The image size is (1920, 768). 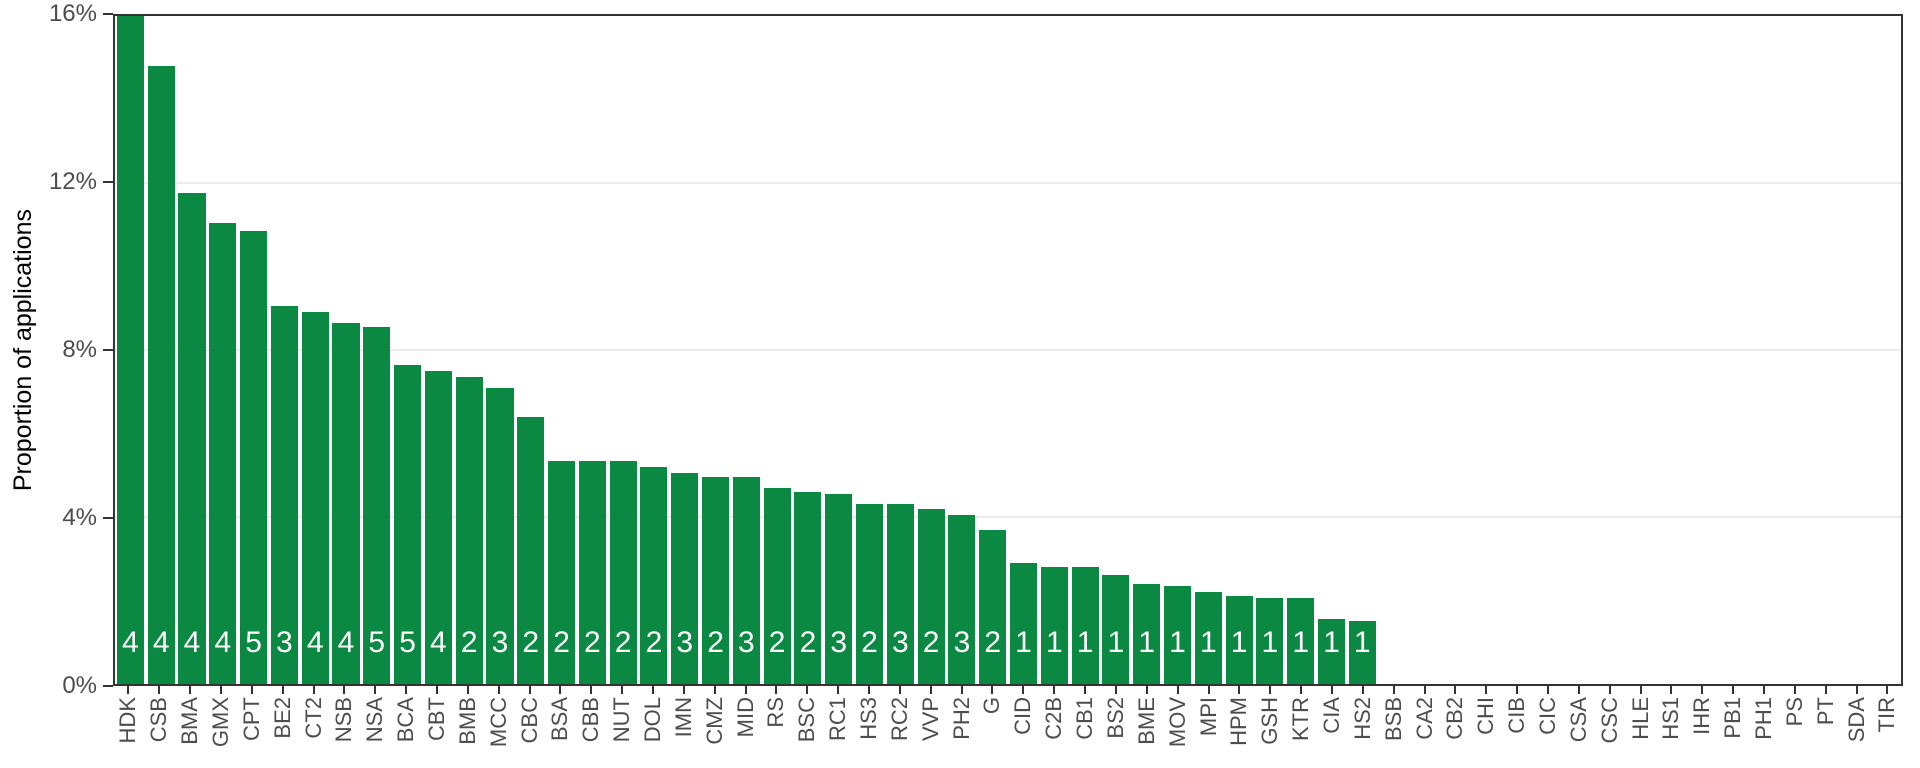 What do you see at coordinates (1023, 690) in the screenshot?
I see `x-tick-mark-CID` at bounding box center [1023, 690].